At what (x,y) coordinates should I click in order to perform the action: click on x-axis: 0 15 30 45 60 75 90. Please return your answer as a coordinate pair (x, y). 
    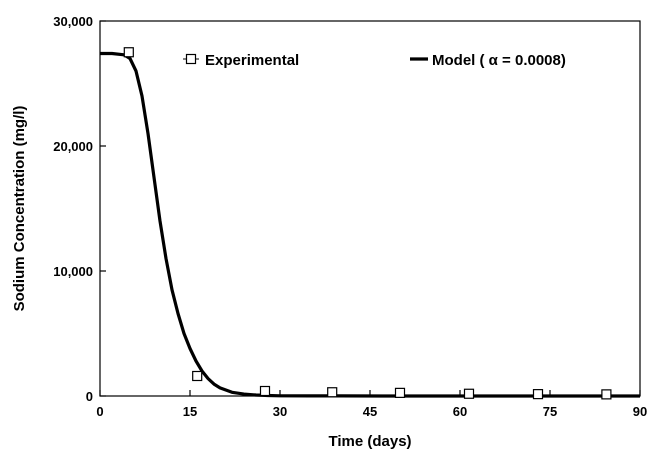
    Looking at the image, I should click on (371, 404).